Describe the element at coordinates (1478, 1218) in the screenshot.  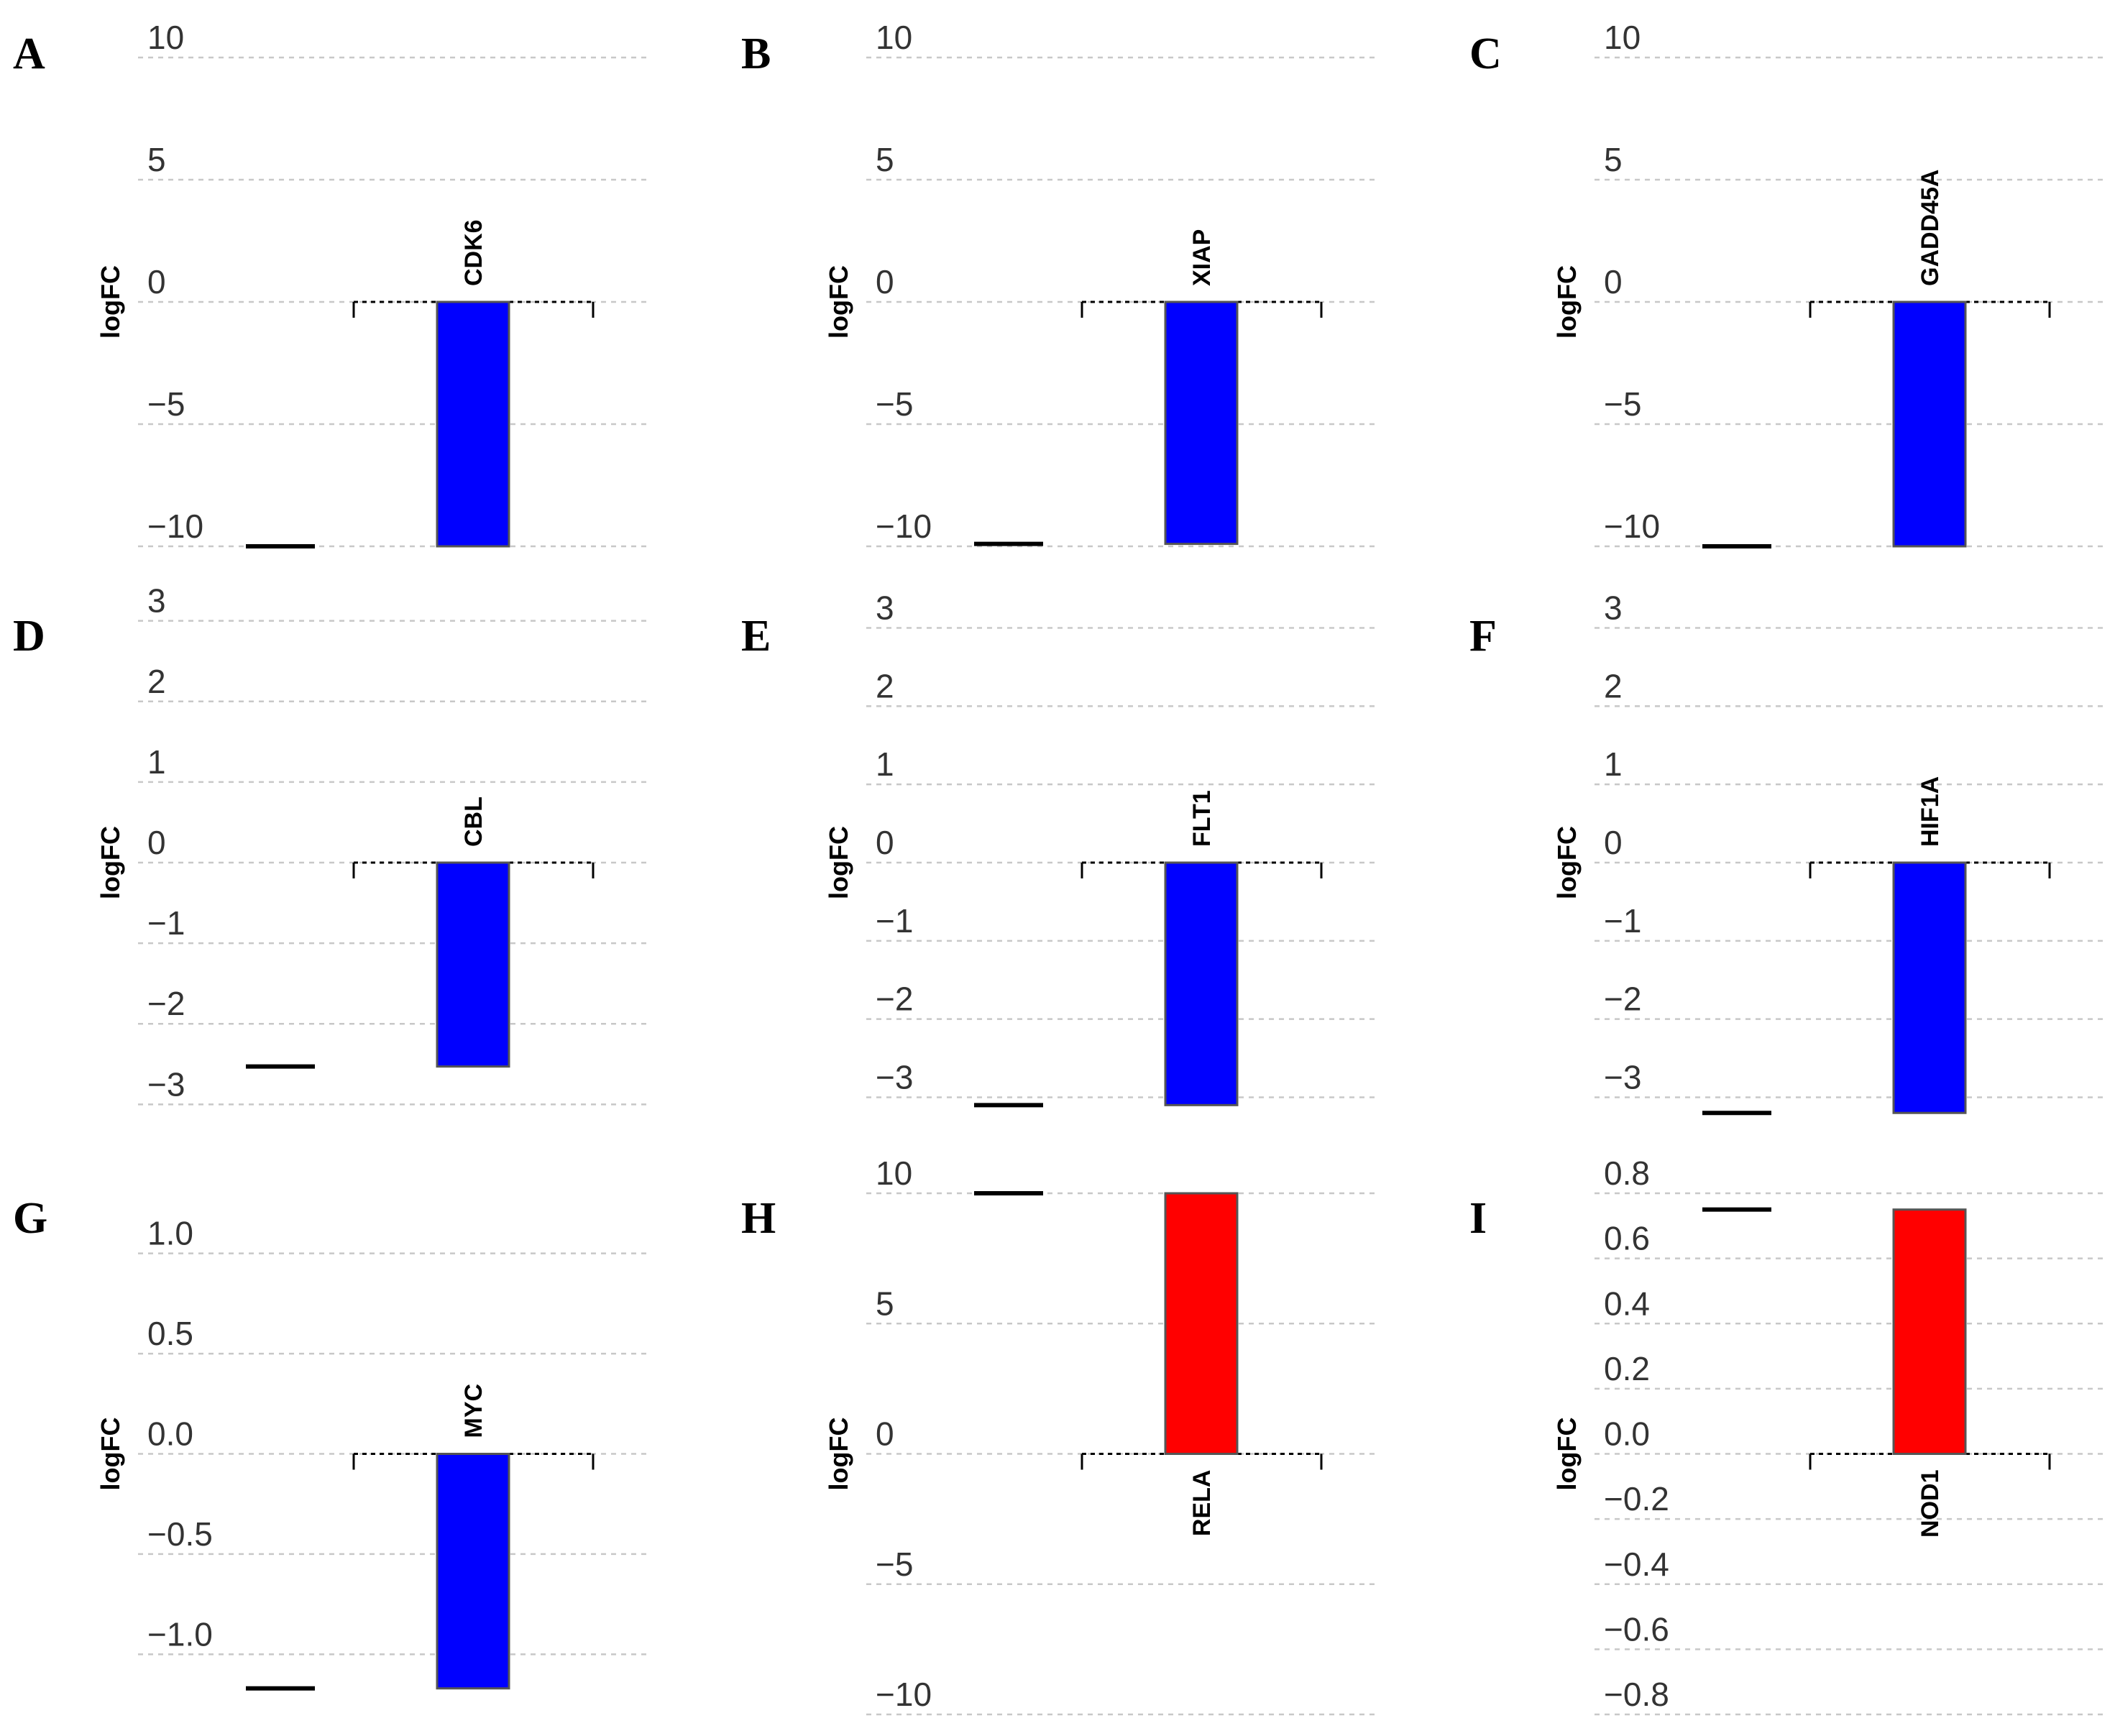
I see `panel-letter: I` at that location.